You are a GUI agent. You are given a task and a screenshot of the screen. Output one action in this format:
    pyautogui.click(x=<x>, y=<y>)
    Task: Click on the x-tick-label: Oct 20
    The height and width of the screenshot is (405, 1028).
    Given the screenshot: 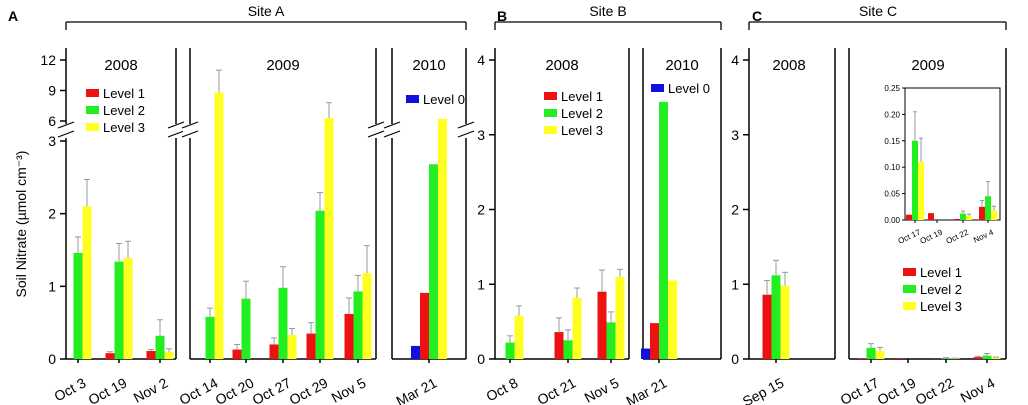 What is the action you would take?
    pyautogui.click(x=234, y=389)
    